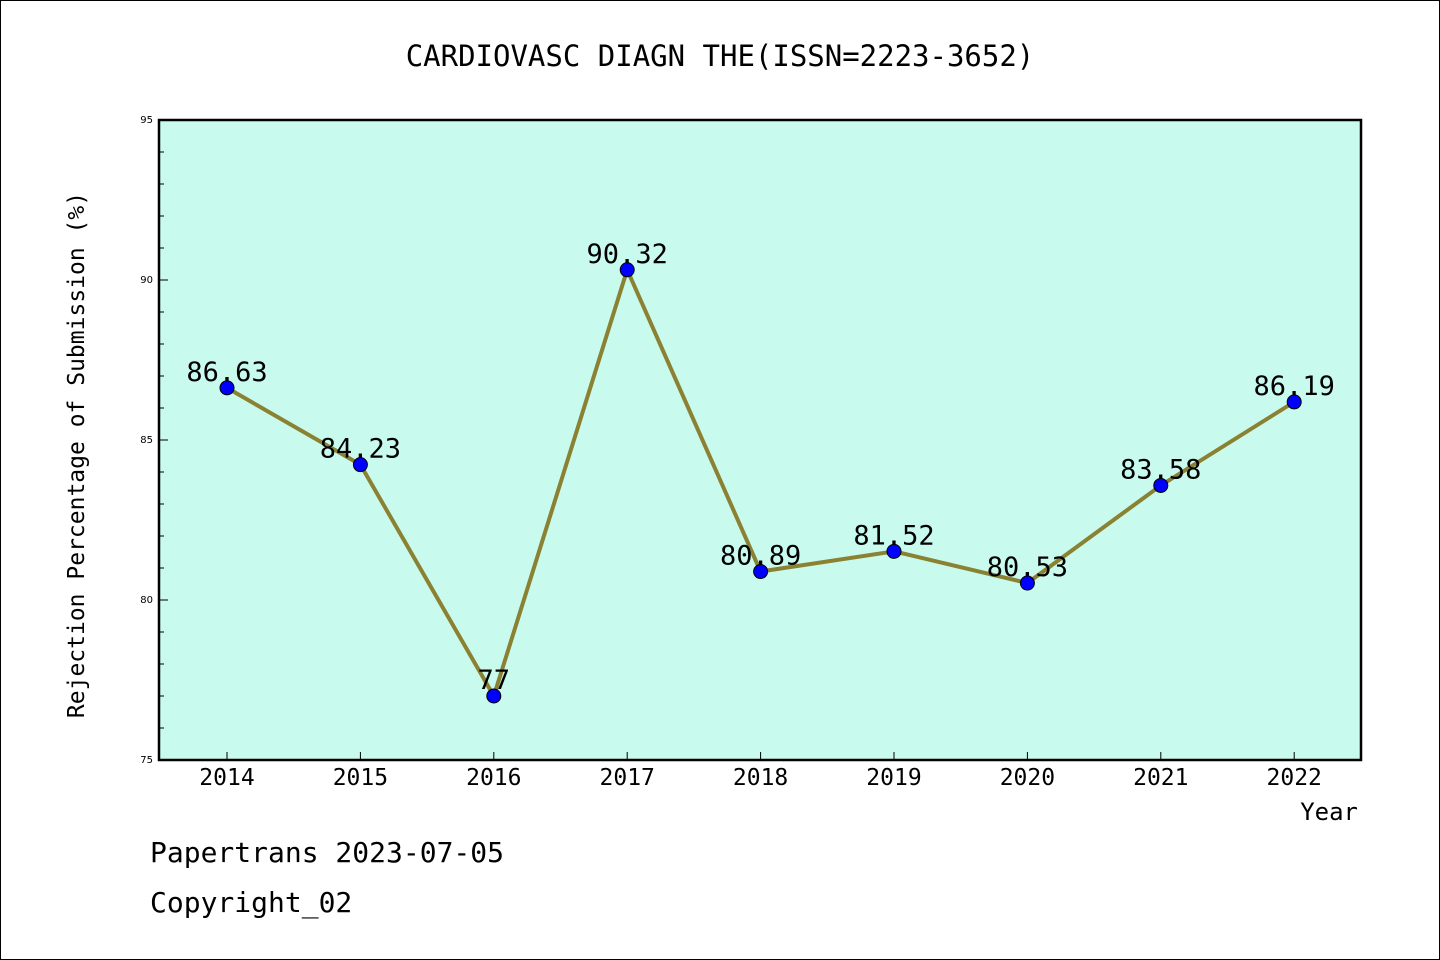 The height and width of the screenshot is (960, 1440). I want to click on x-tick-label: 2014, so click(226, 778).